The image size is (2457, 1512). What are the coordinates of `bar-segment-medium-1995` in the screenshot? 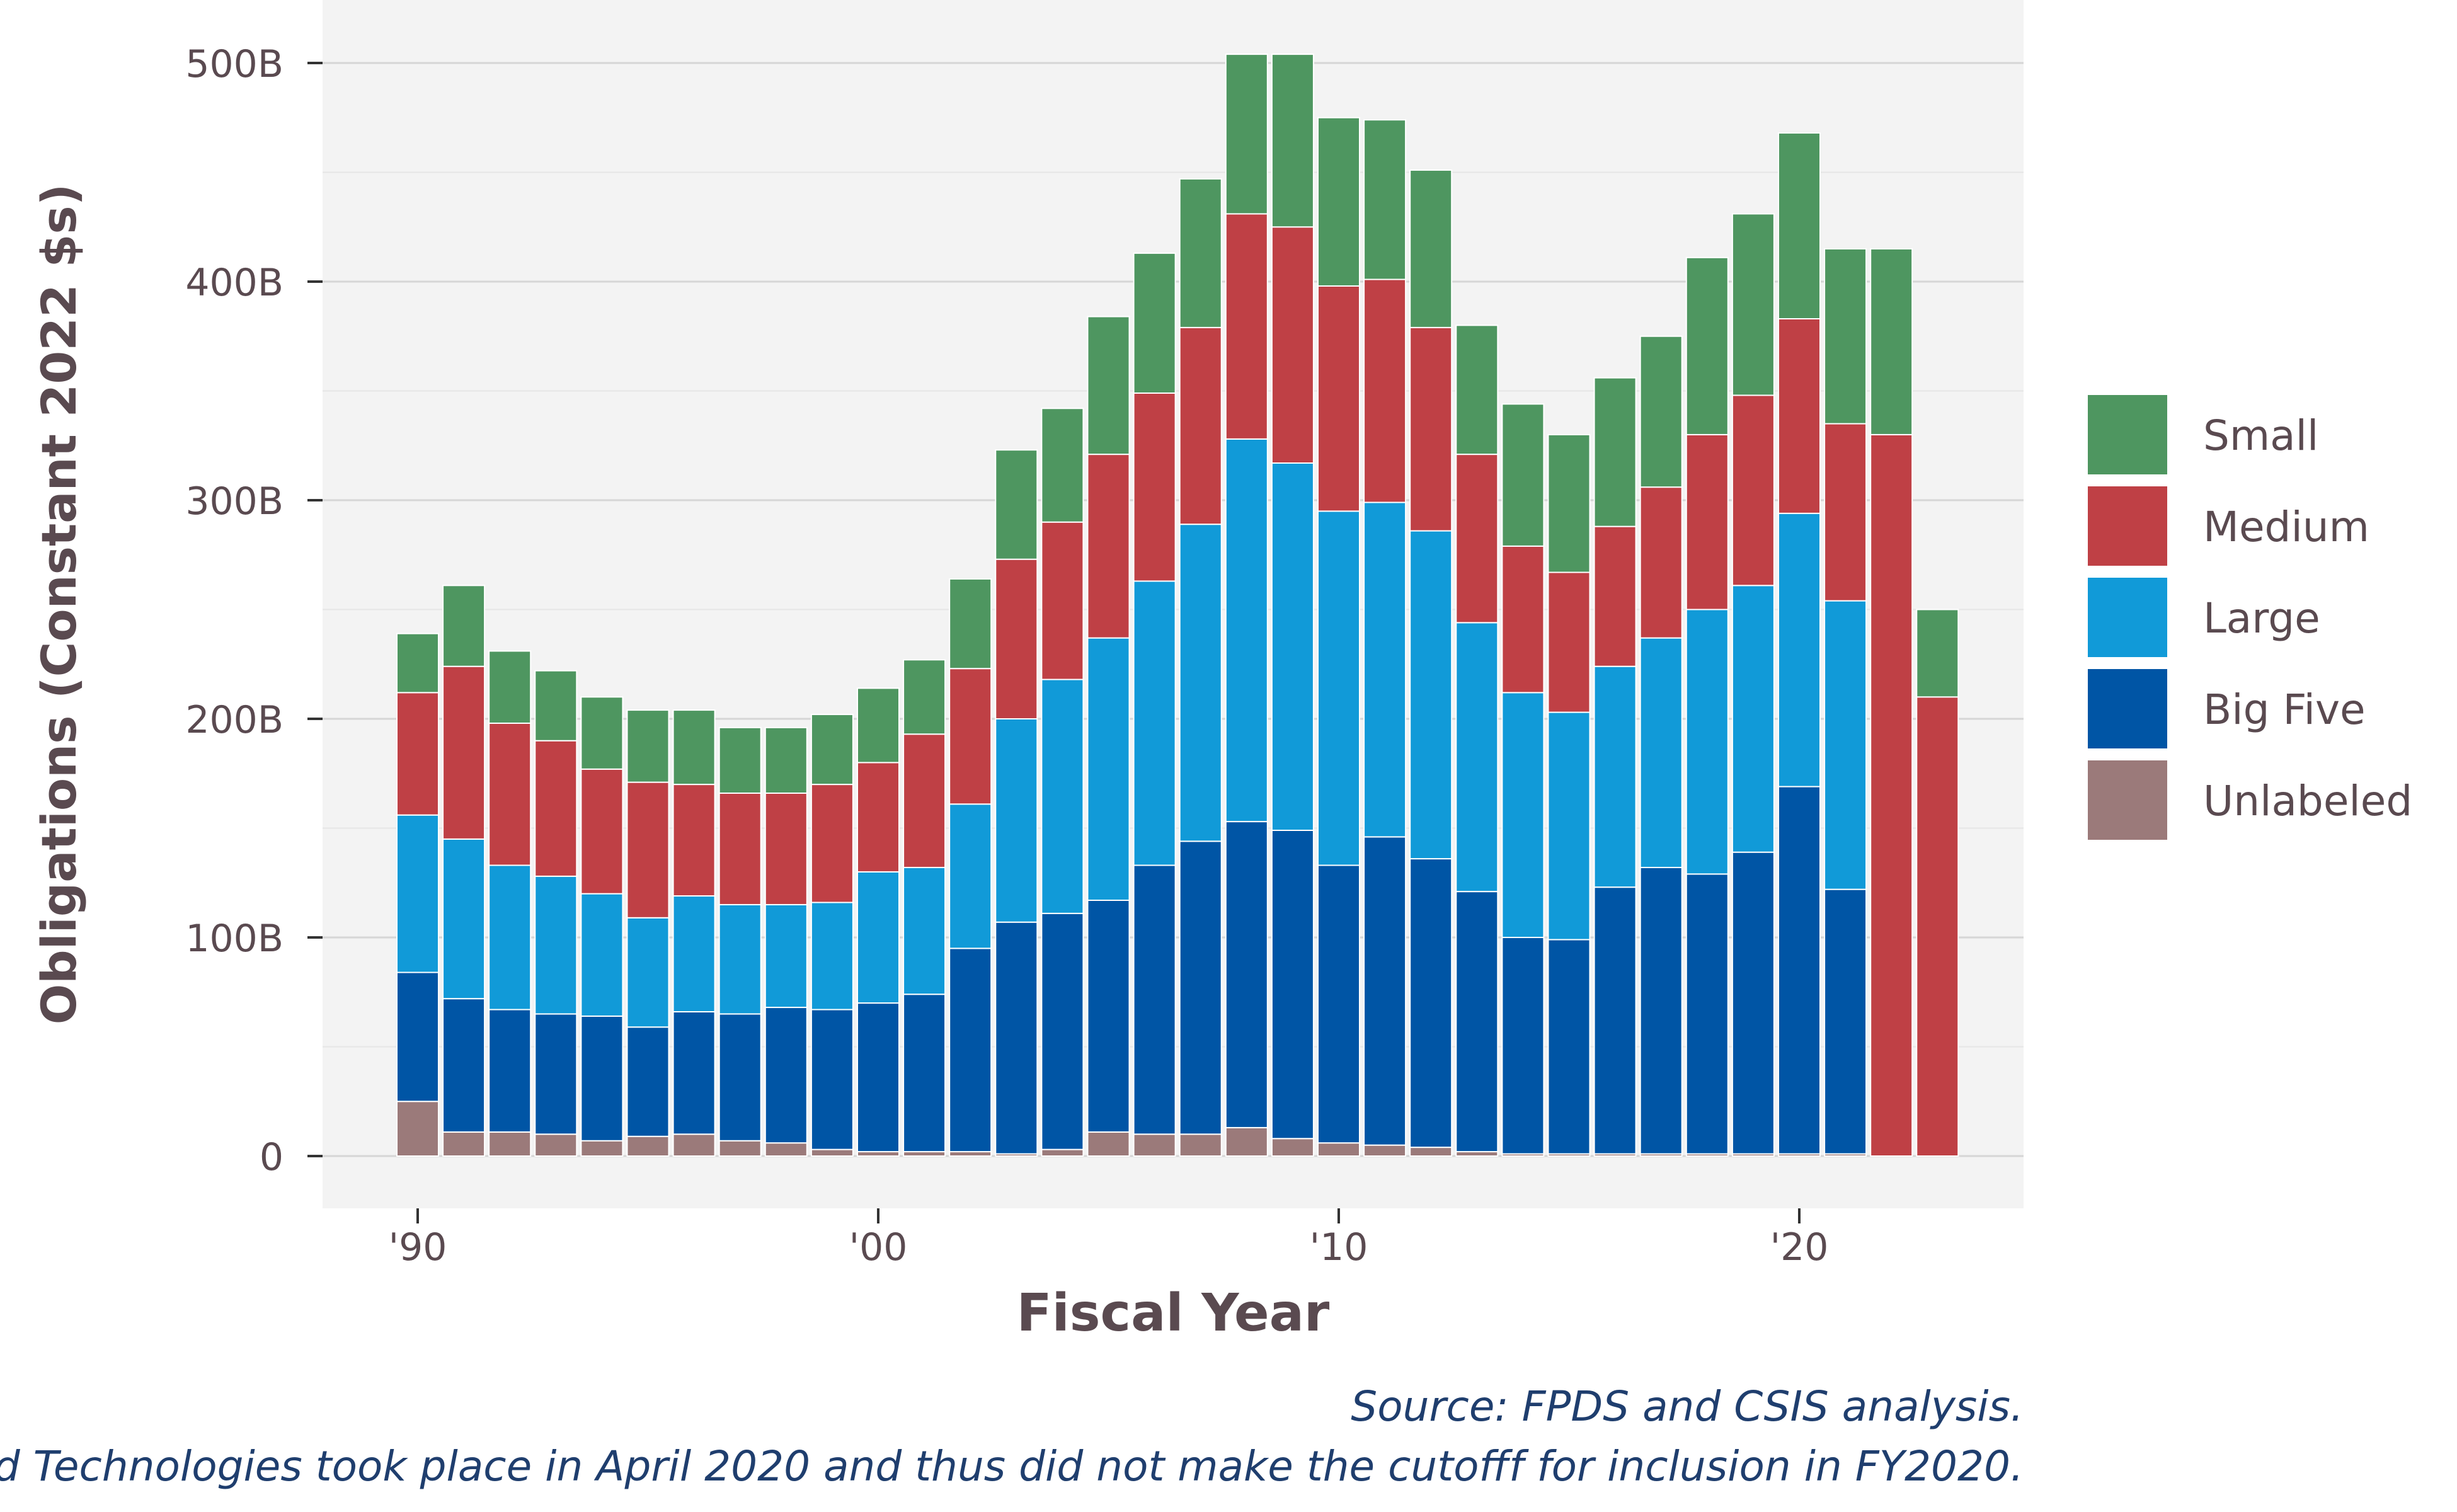 It's located at (648, 850).